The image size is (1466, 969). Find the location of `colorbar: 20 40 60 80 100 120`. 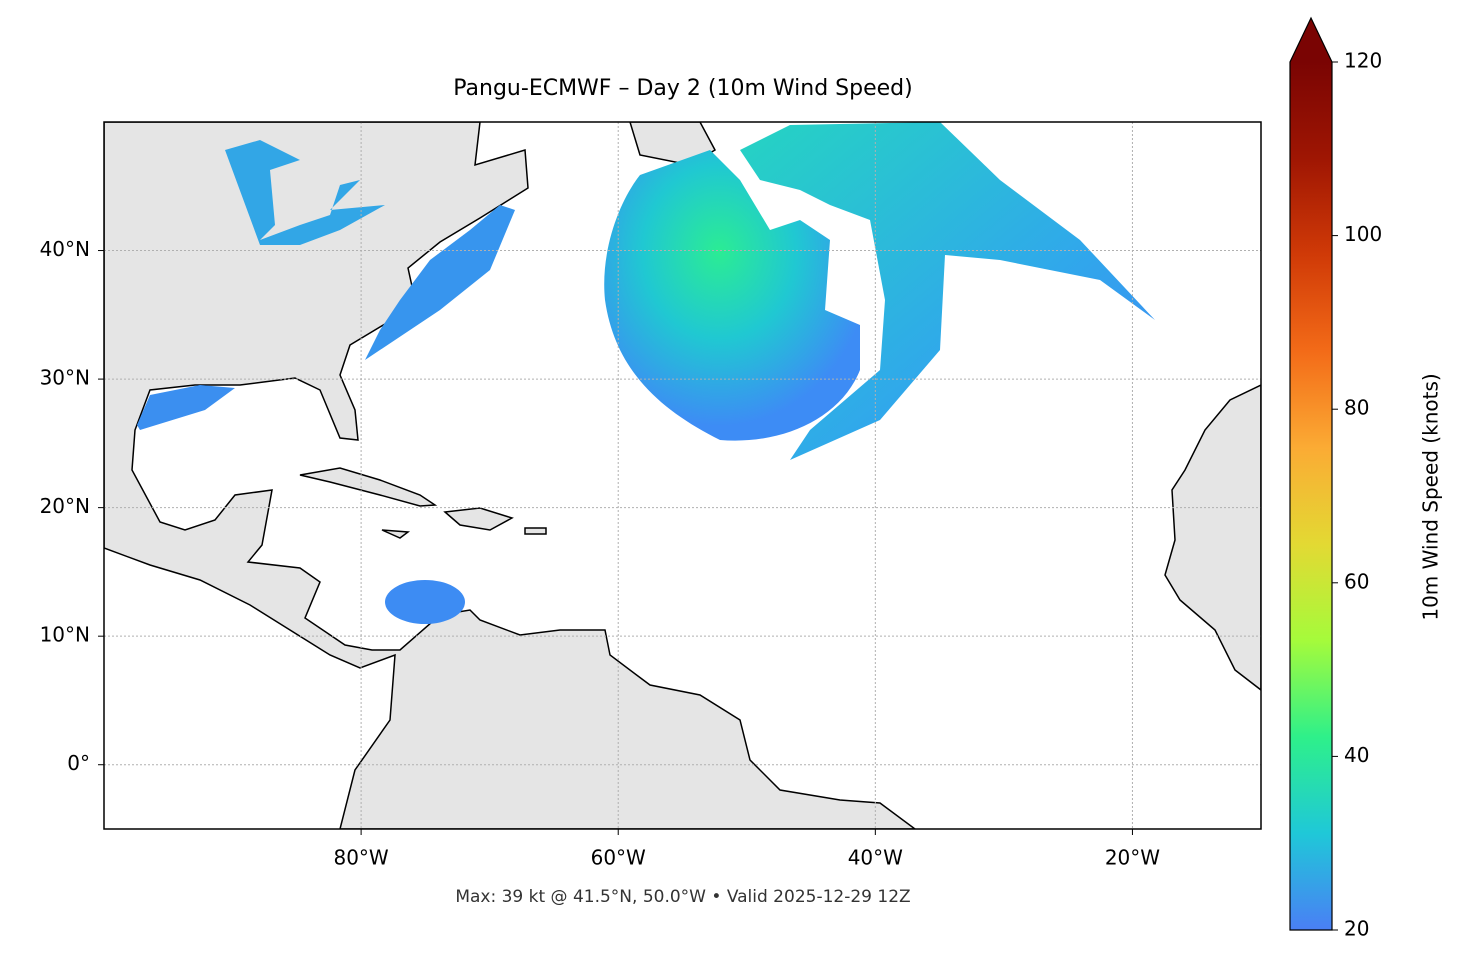

colorbar: 20 40 60 80 100 120 is located at coordinates (1335, 478).